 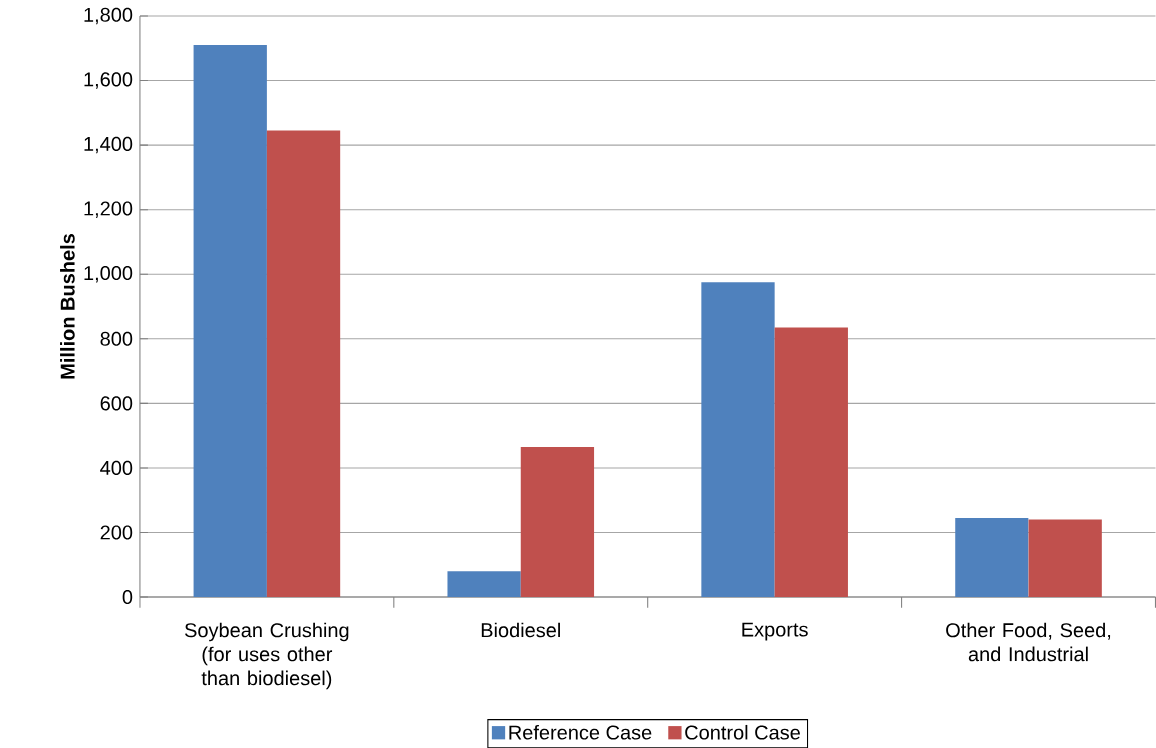 What do you see at coordinates (108, 80) in the screenshot?
I see `y-tick-label: 1,600` at bounding box center [108, 80].